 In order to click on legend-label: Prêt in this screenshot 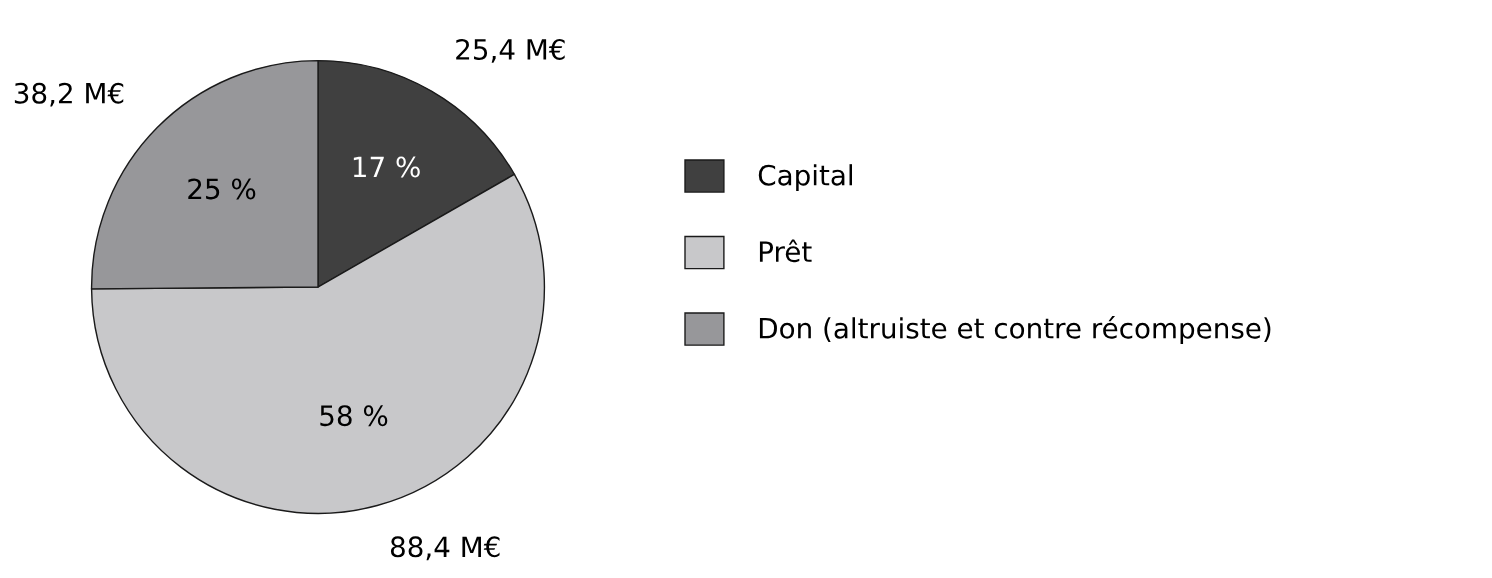, I will do `click(785, 251)`.